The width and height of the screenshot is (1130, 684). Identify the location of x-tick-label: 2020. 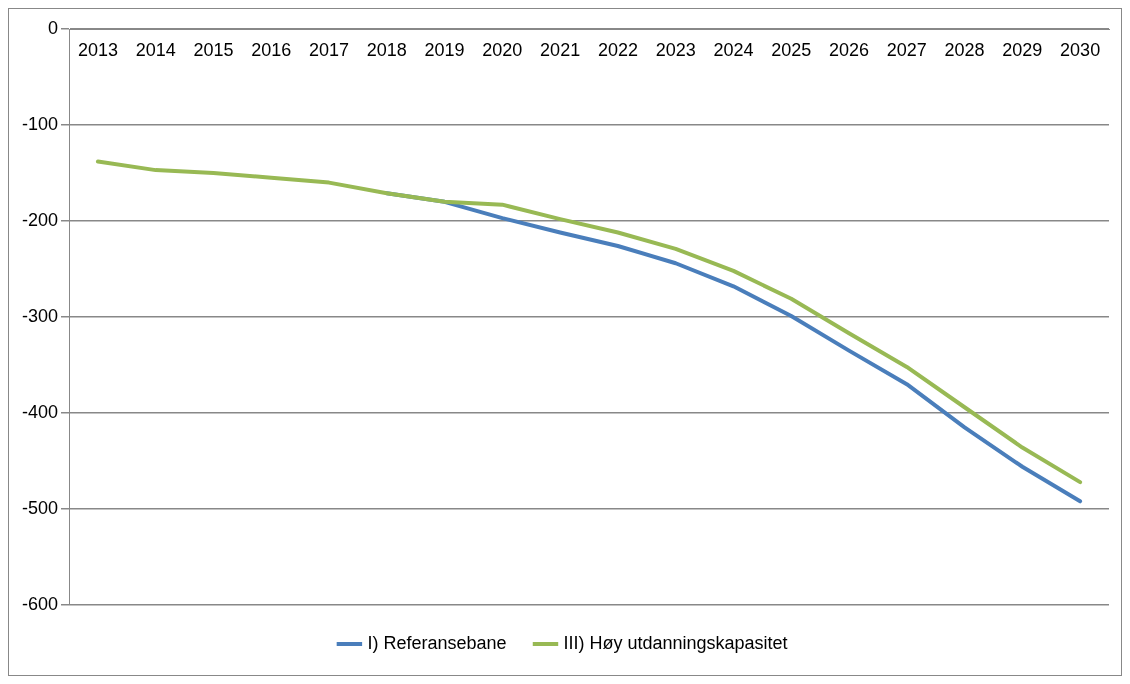
(502, 49).